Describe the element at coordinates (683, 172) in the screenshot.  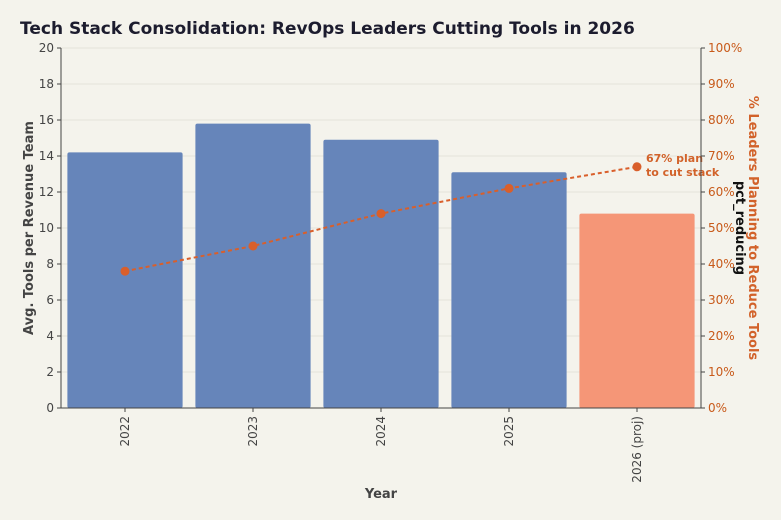
I see `annotation-line: to cut stack` at that location.